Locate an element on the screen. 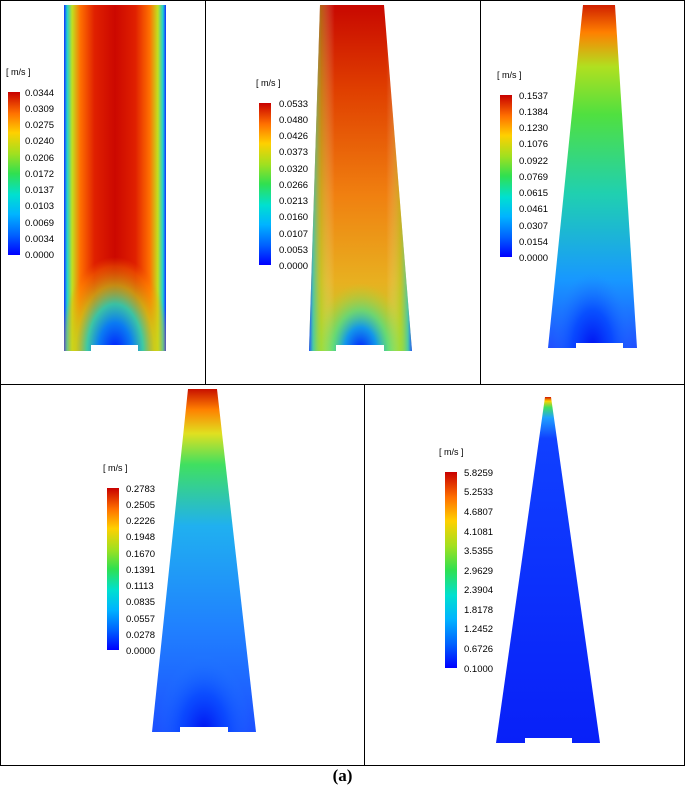  panel-3-unit-label: [ m/s ] is located at coordinates (509, 75).